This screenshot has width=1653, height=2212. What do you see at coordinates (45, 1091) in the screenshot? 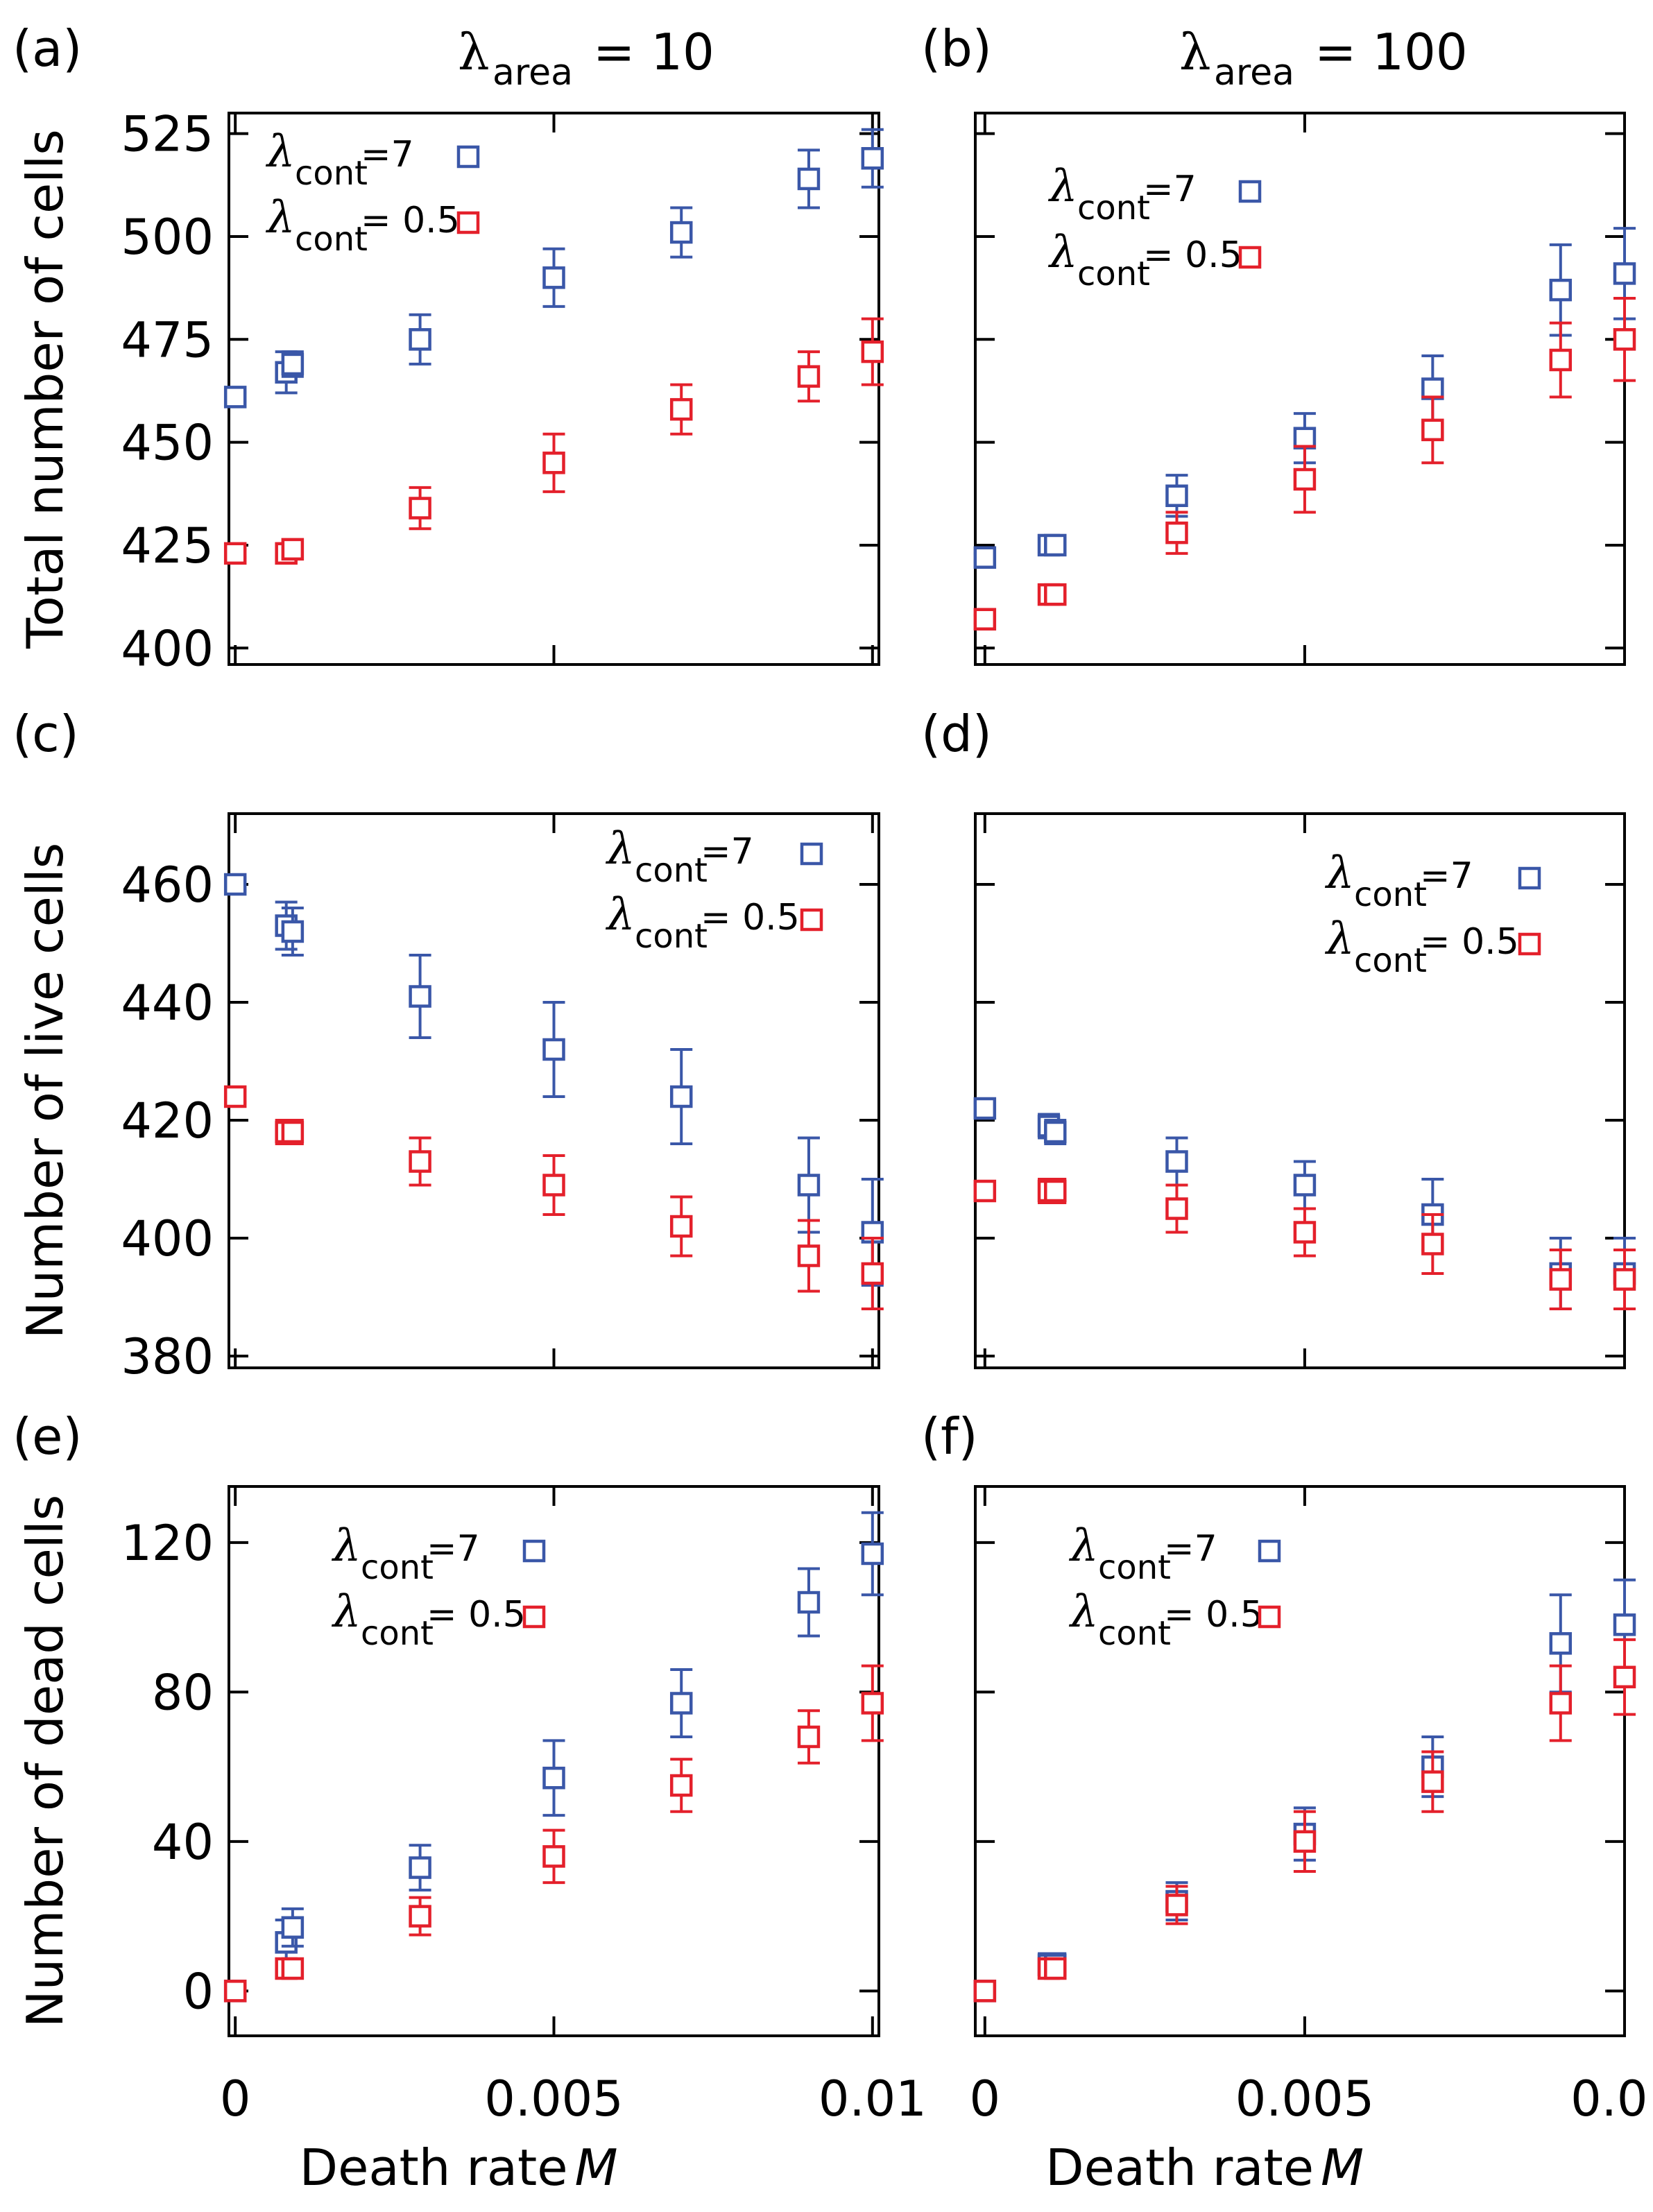
I see `y-axis-label: Number of live cells` at bounding box center [45, 1091].